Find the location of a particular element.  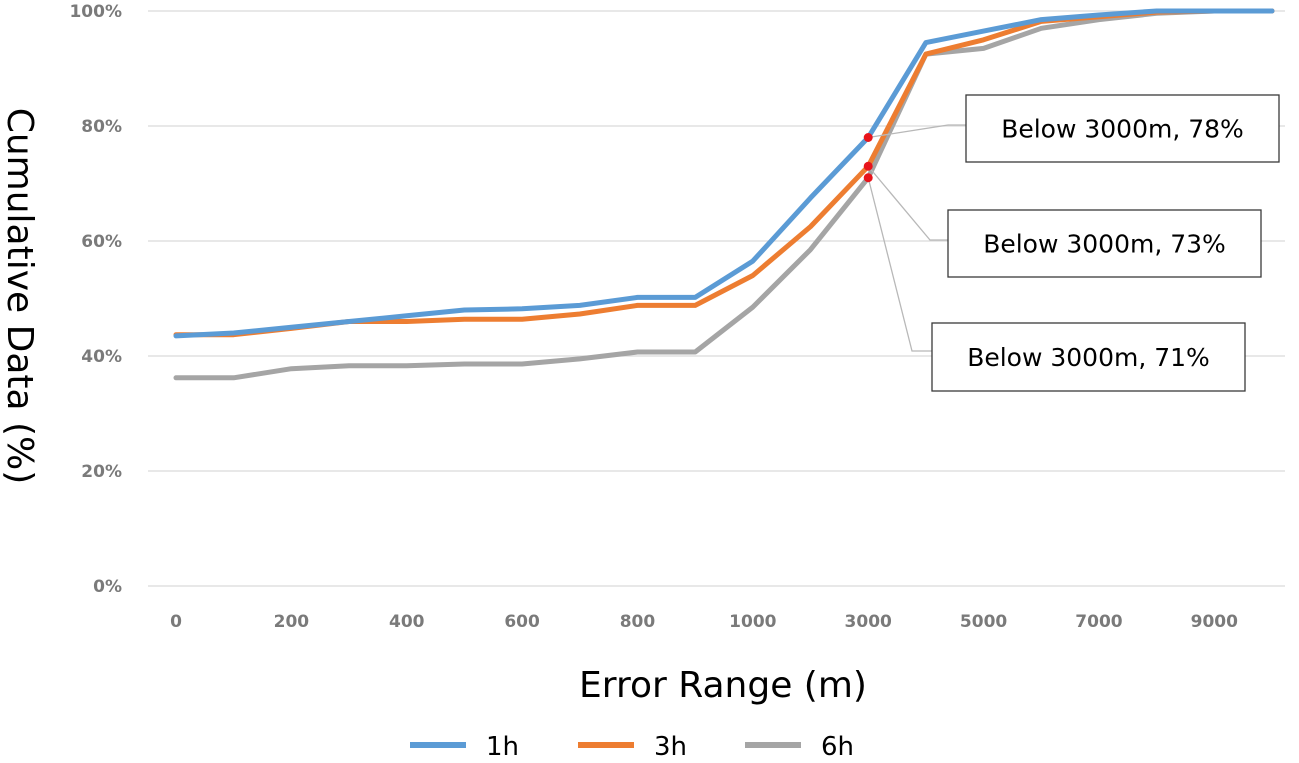

y-tick-label: 100% is located at coordinates (95, 12).